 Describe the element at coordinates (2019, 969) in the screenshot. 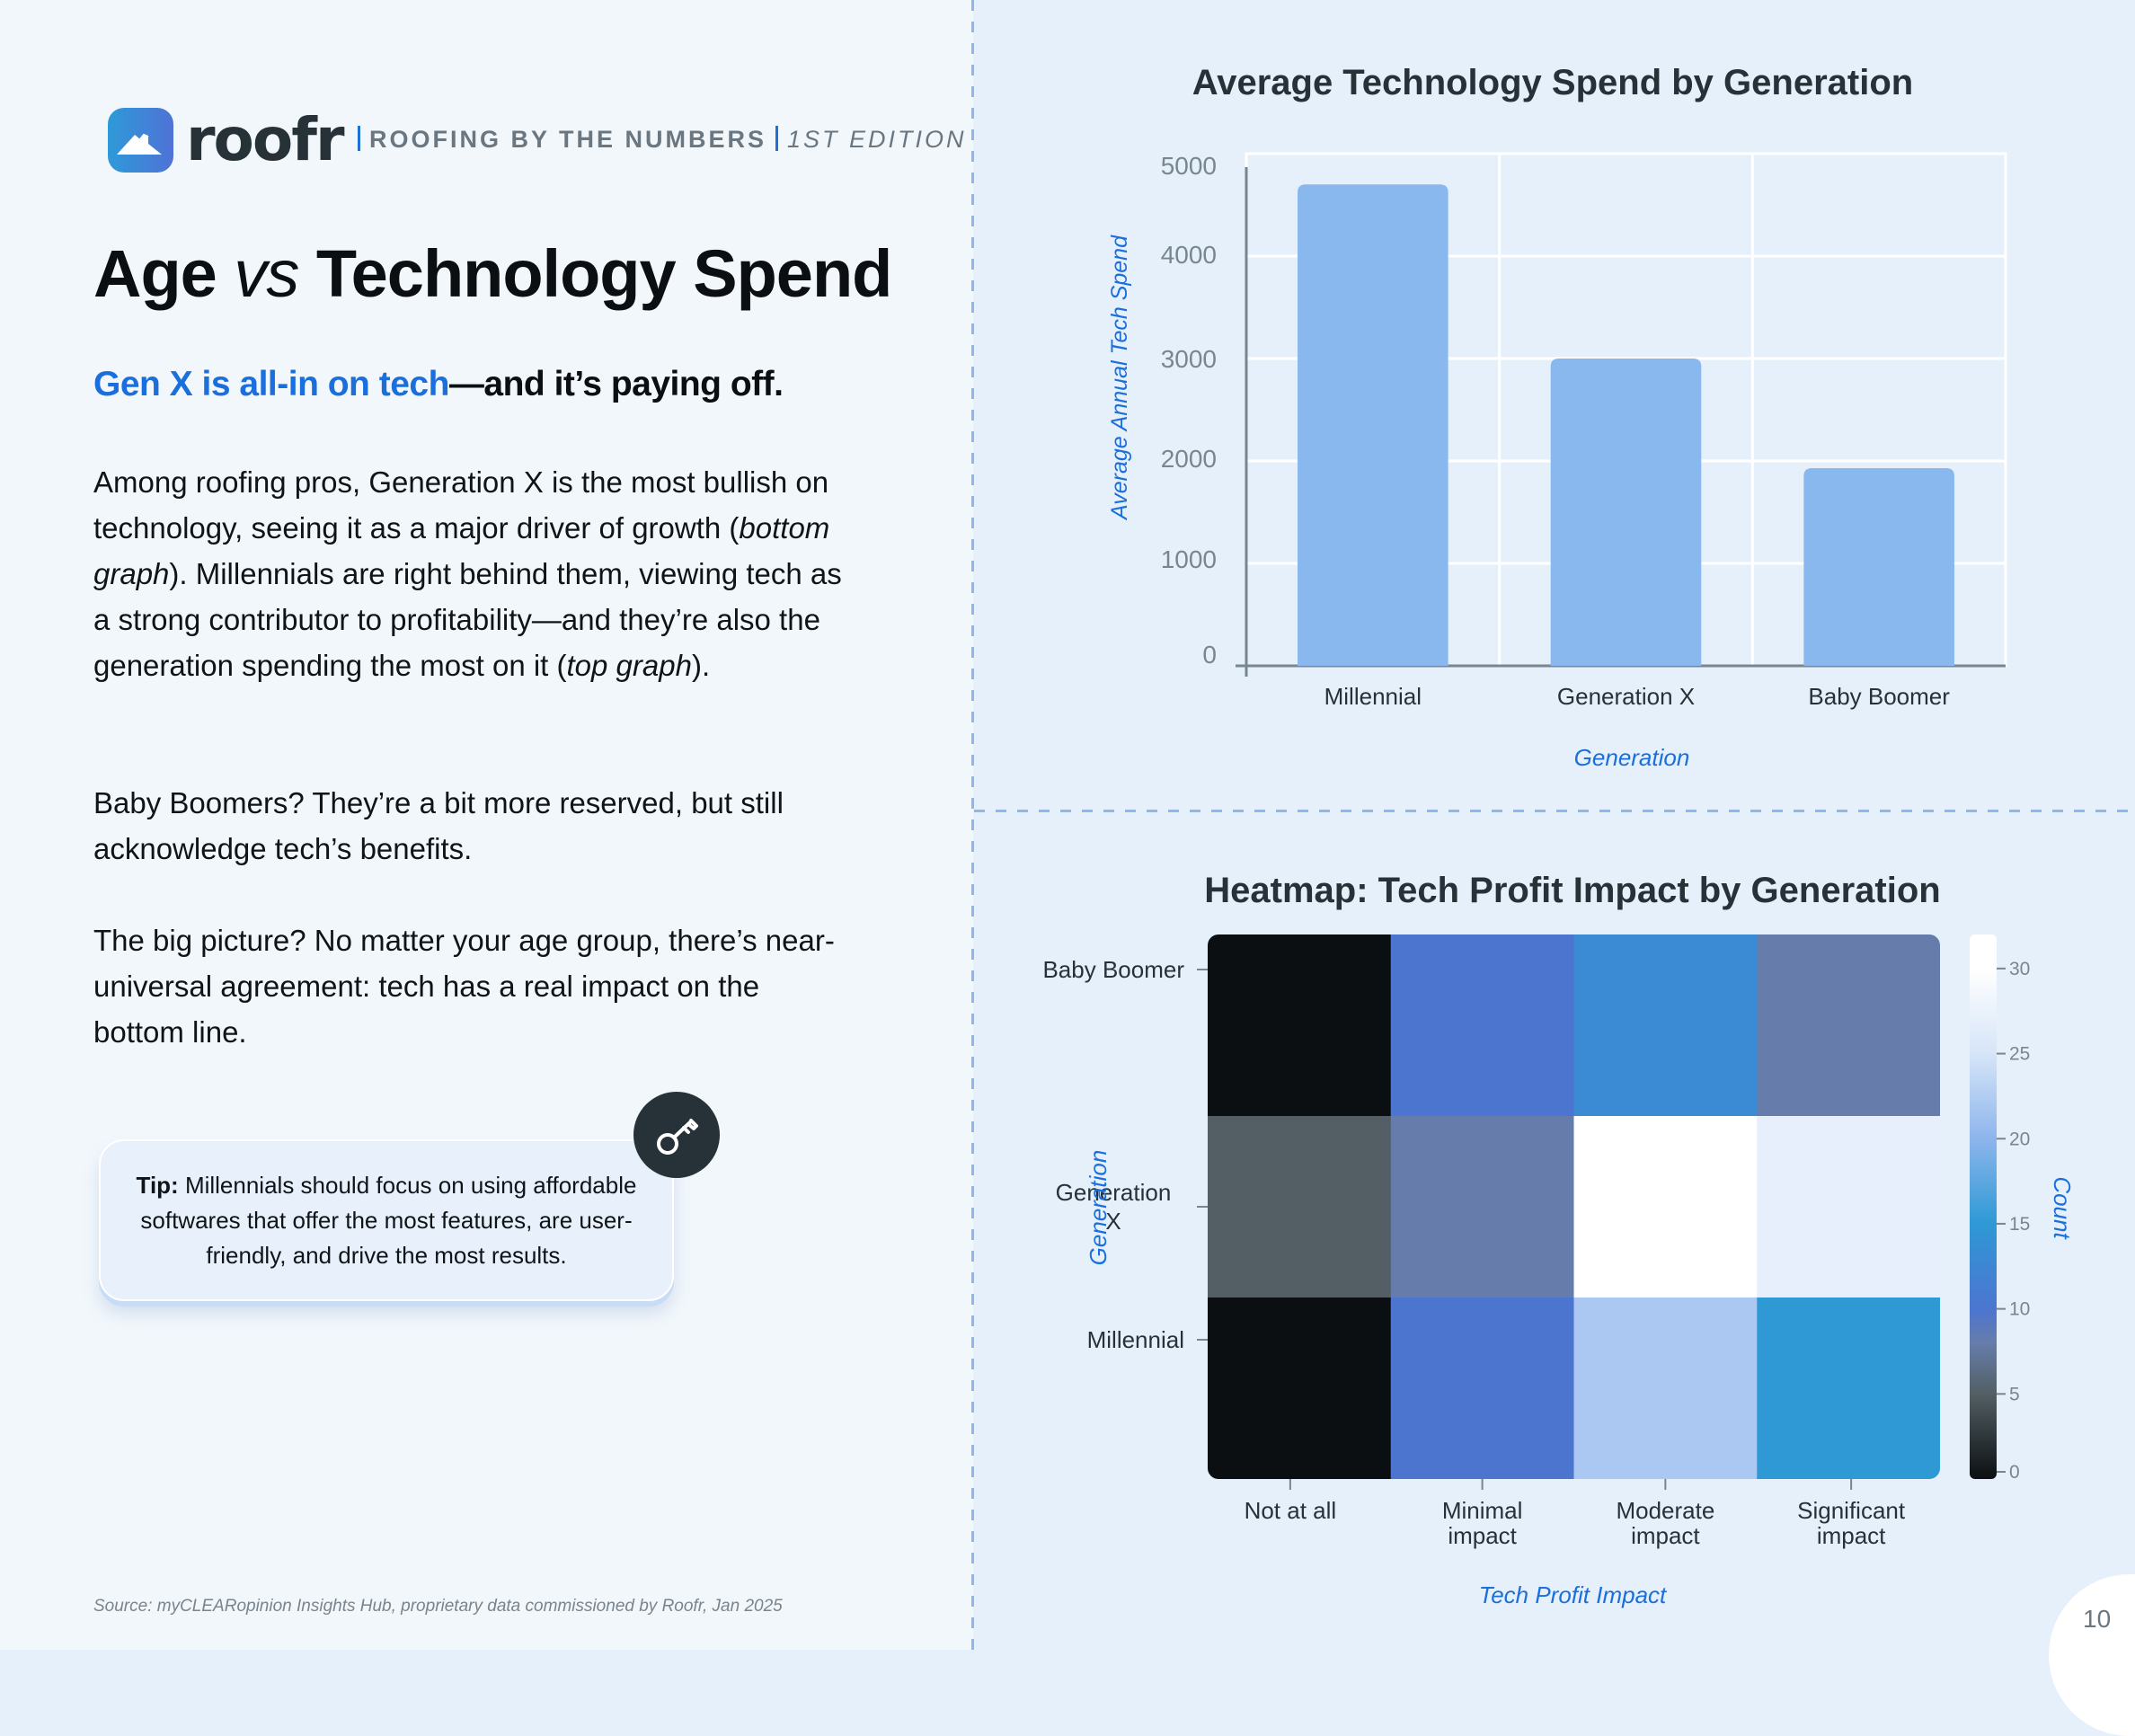

I see `colorbar-tick-label: 30` at that location.